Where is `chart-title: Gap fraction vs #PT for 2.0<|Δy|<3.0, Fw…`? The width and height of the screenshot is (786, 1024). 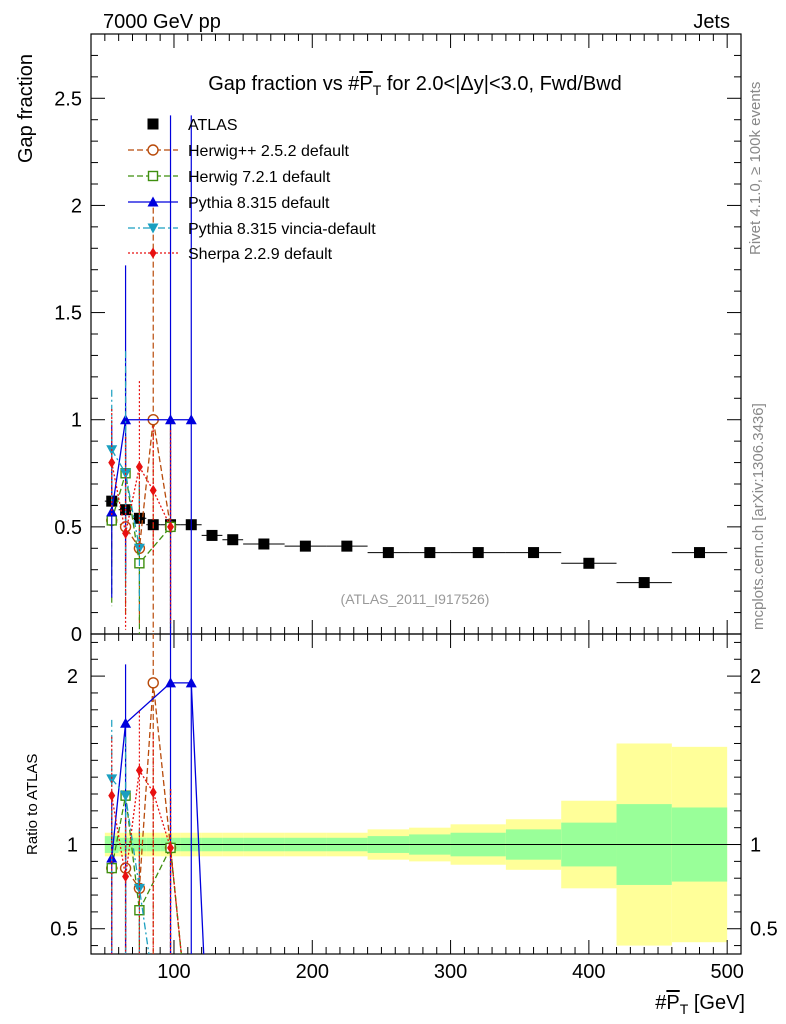
chart-title: Gap fraction vs #PT for 2.0<|Δy|<3.0, Fw… is located at coordinates (415, 85).